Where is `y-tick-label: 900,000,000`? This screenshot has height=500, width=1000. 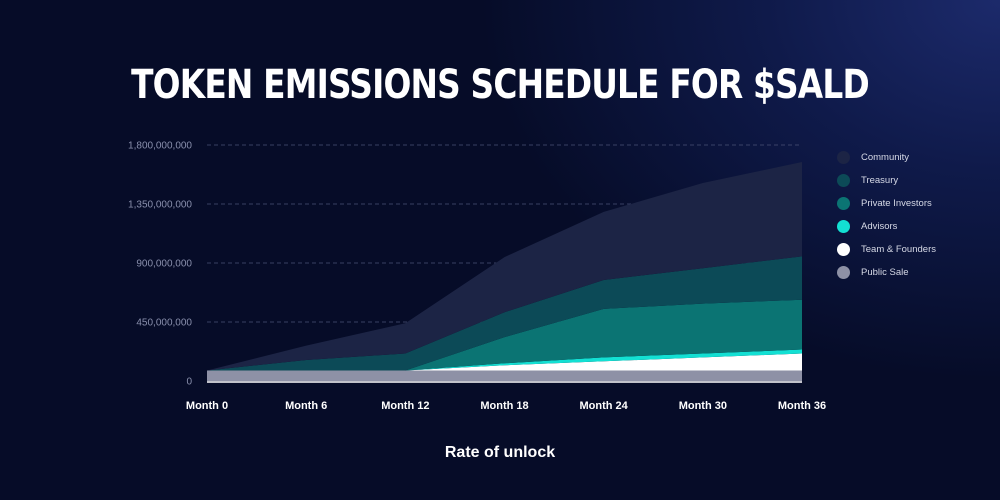
y-tick-label: 900,000,000 is located at coordinates (164, 264).